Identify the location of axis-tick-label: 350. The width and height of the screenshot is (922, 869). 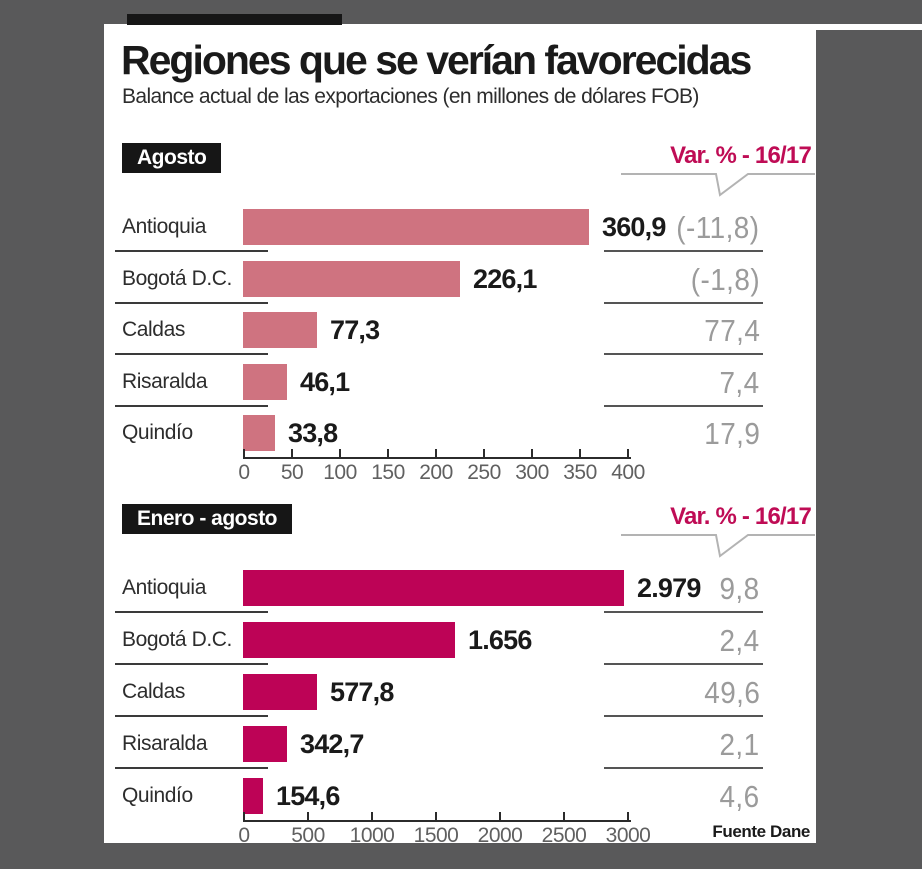
(580, 472).